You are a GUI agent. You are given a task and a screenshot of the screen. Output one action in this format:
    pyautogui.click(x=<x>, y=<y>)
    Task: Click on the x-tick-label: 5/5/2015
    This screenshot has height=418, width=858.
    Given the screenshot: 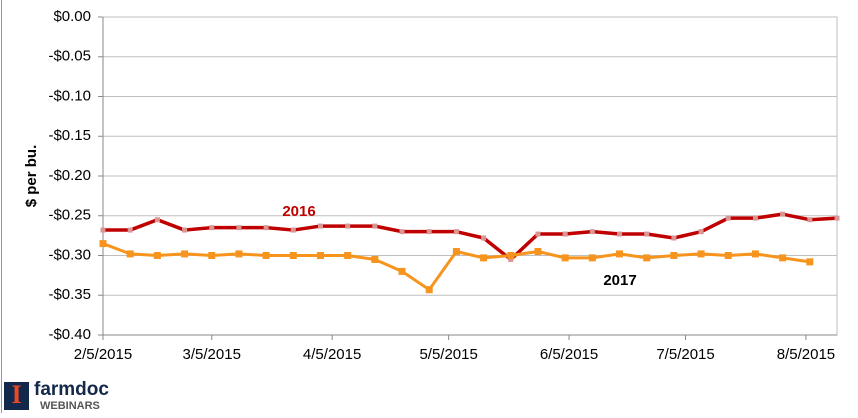 What is the action you would take?
    pyautogui.click(x=448, y=354)
    